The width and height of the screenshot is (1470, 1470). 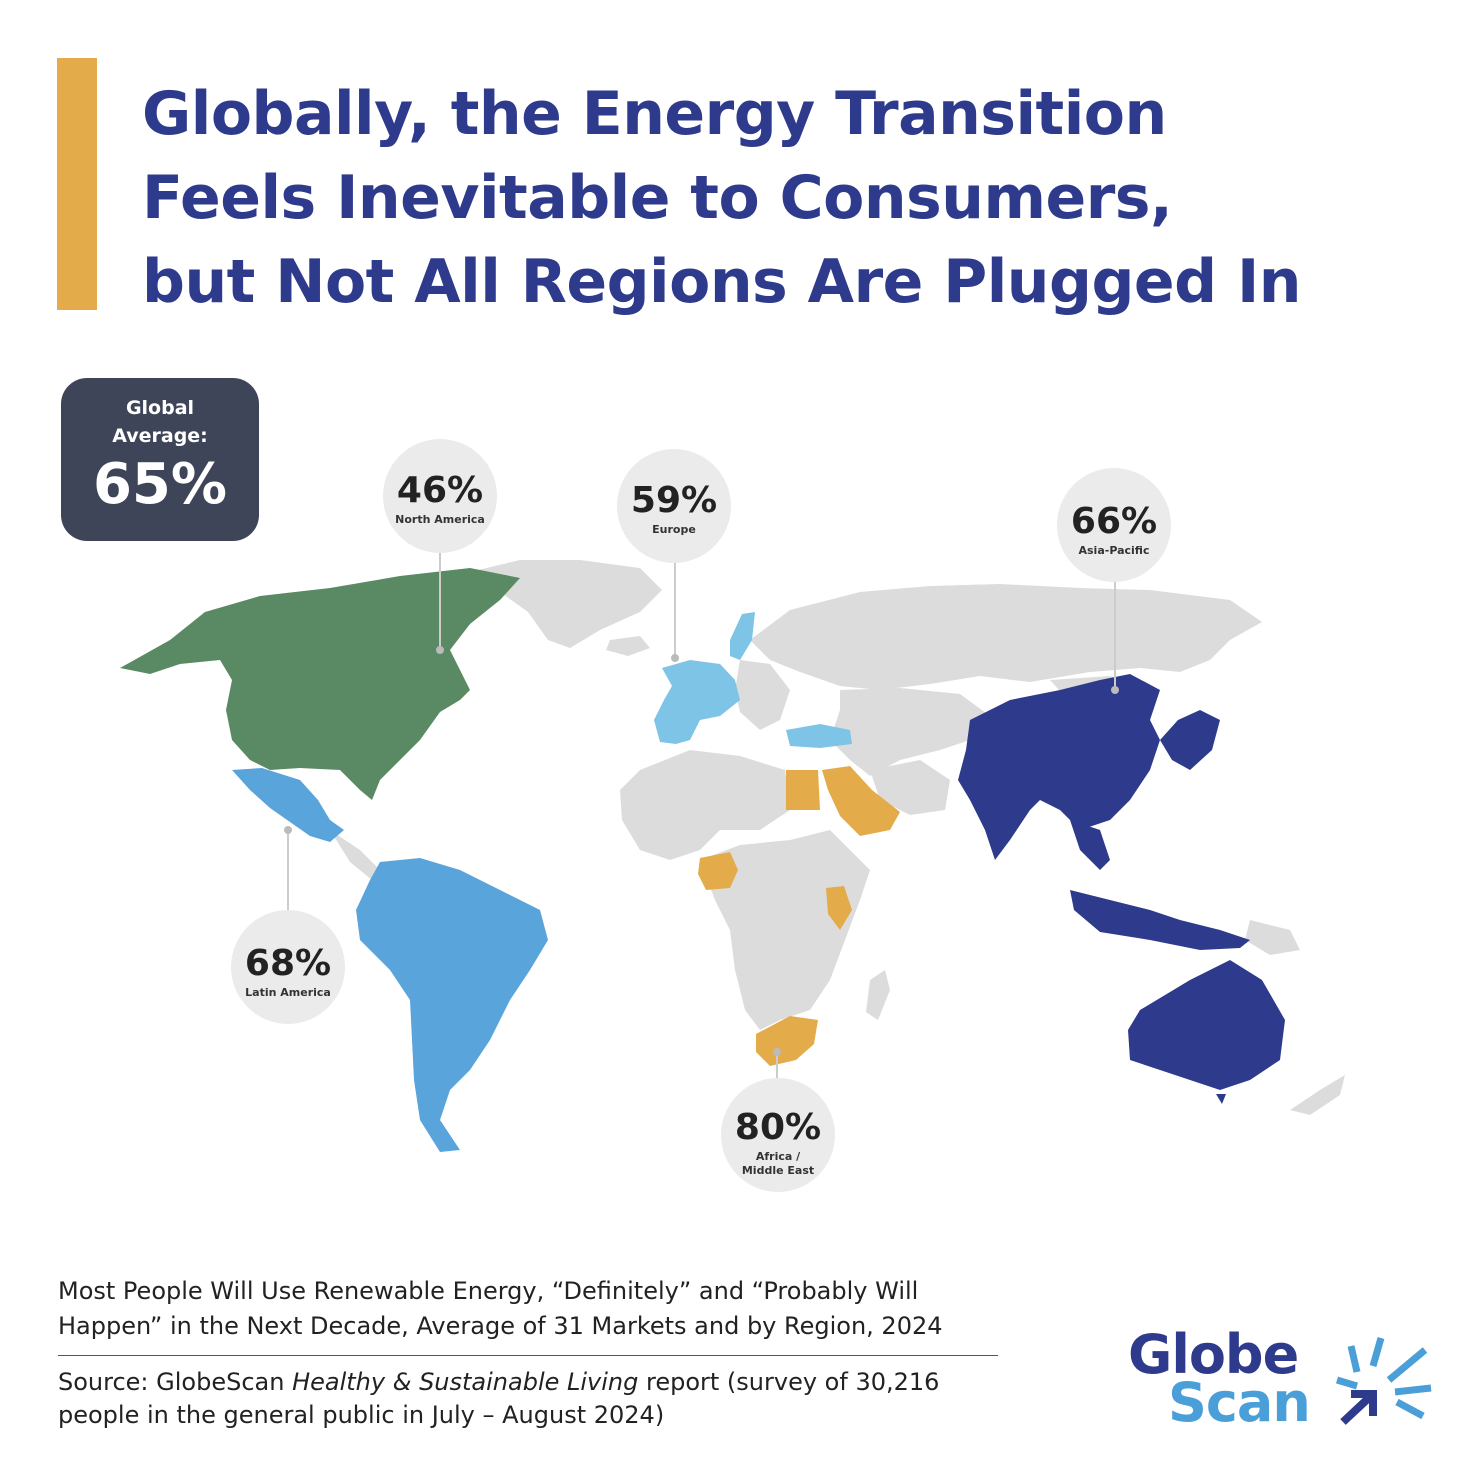 I want to click on region-south-america-shape, so click(x=452, y=1005).